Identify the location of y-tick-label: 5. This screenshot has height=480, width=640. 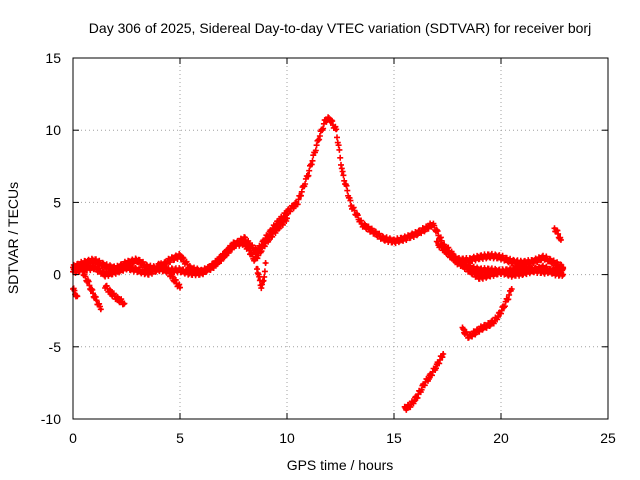
(57, 202).